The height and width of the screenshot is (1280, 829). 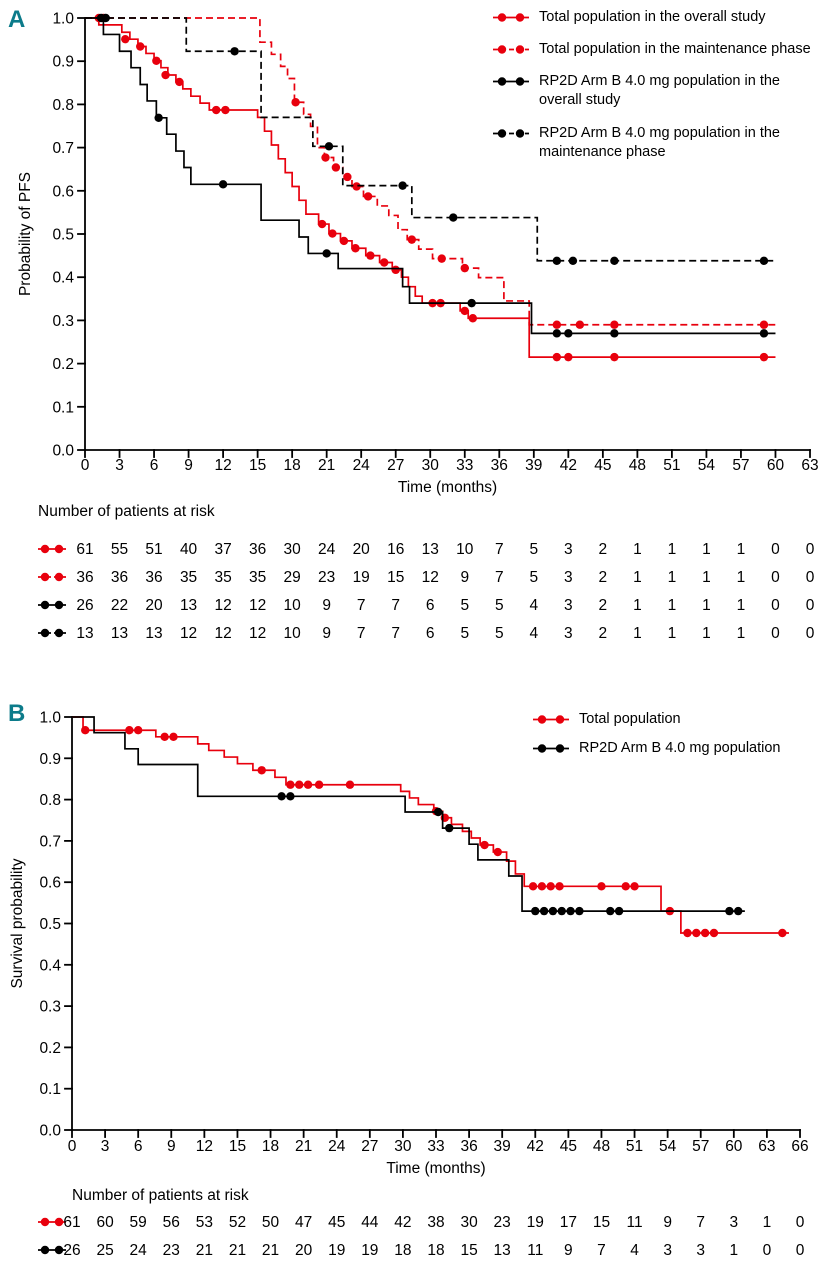 What do you see at coordinates (630, 719) in the screenshot?
I see `legend-label: Total population` at bounding box center [630, 719].